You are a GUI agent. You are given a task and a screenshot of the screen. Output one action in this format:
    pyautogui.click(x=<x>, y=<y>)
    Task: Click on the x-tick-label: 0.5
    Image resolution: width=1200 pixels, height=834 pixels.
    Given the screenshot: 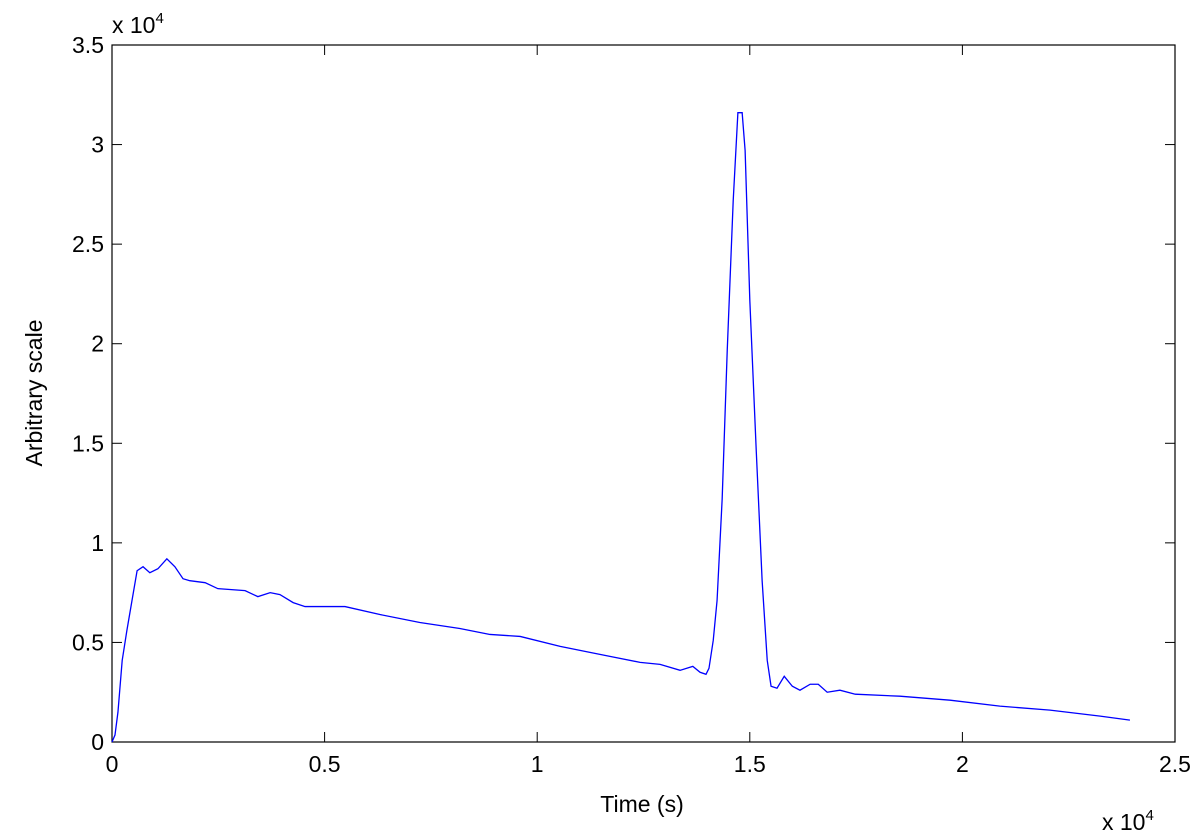 What is the action you would take?
    pyautogui.click(x=325, y=764)
    